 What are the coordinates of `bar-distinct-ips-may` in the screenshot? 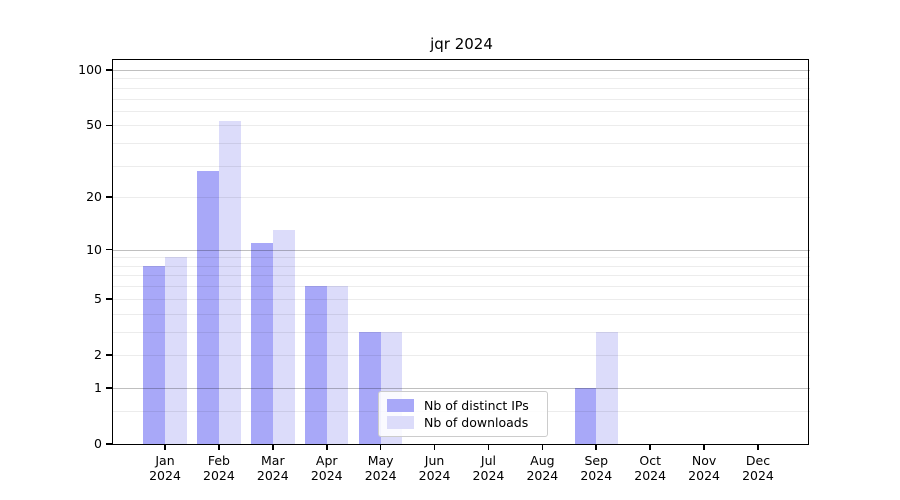 It's located at (369, 387).